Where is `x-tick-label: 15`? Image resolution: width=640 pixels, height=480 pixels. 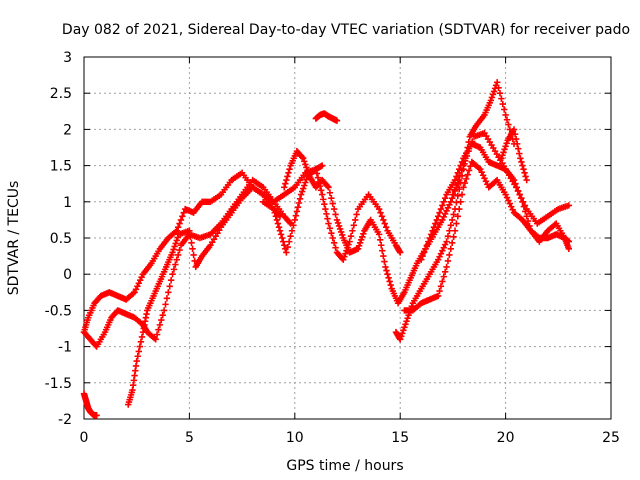 x-tick-label: 15 is located at coordinates (400, 438).